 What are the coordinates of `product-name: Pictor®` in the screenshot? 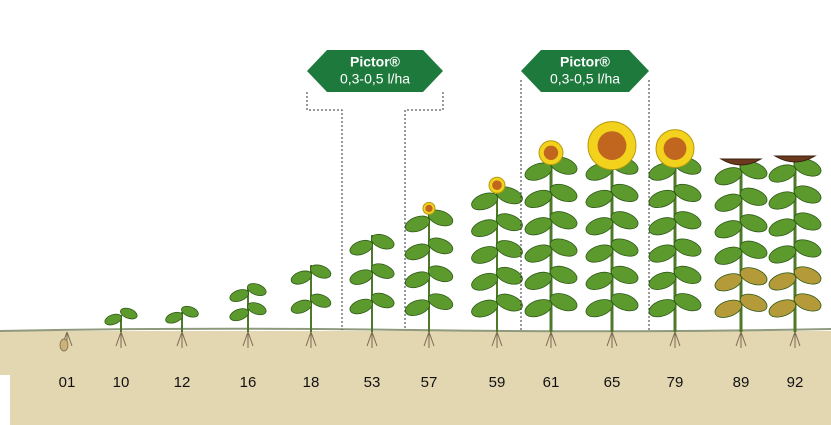 It's located at (375, 62).